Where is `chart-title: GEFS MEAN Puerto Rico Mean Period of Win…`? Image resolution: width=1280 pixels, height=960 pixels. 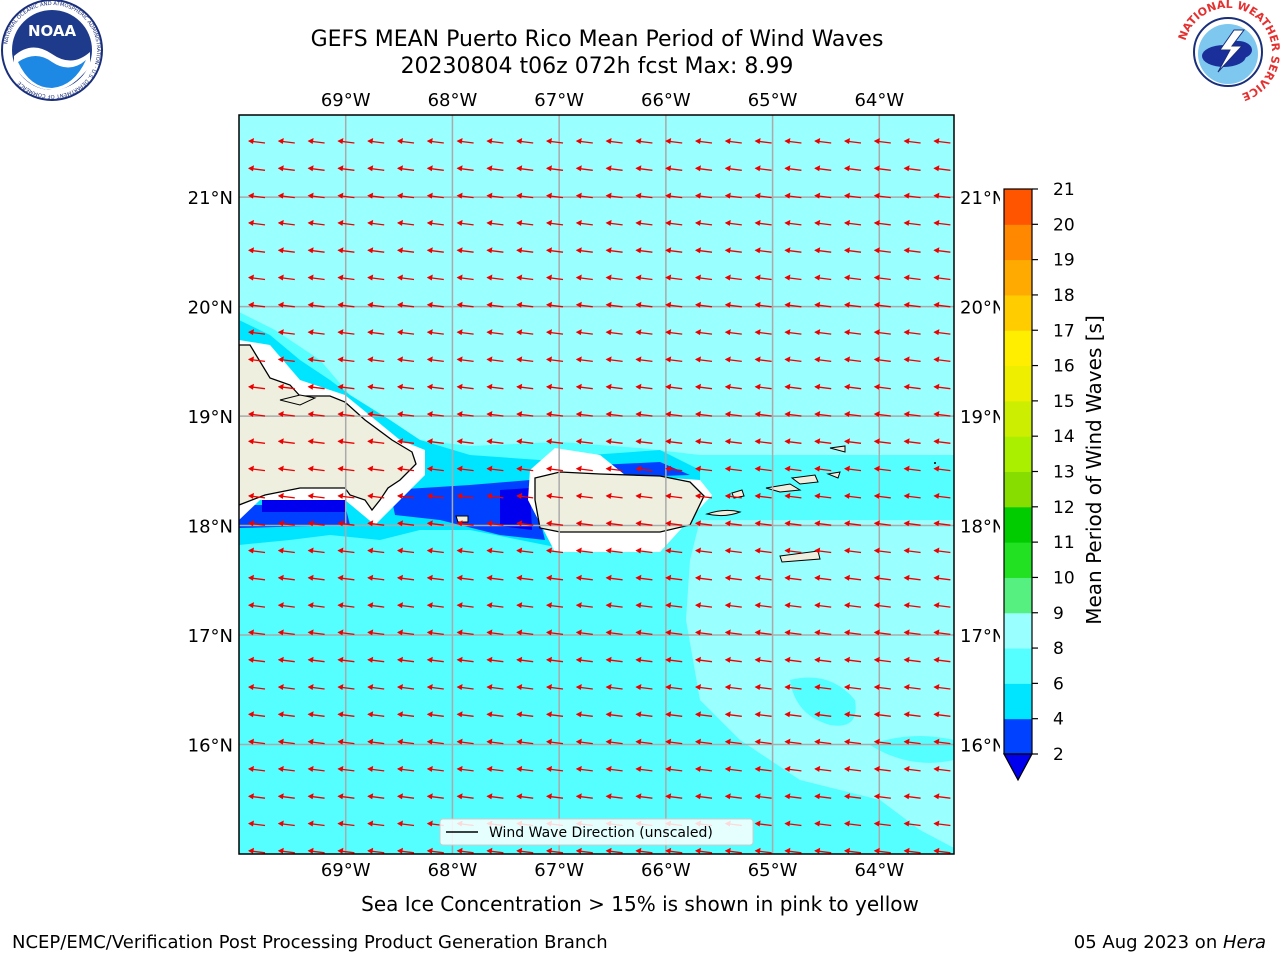
chart-title: GEFS MEAN Puerto Rico Mean Period of Win… is located at coordinates (597, 39).